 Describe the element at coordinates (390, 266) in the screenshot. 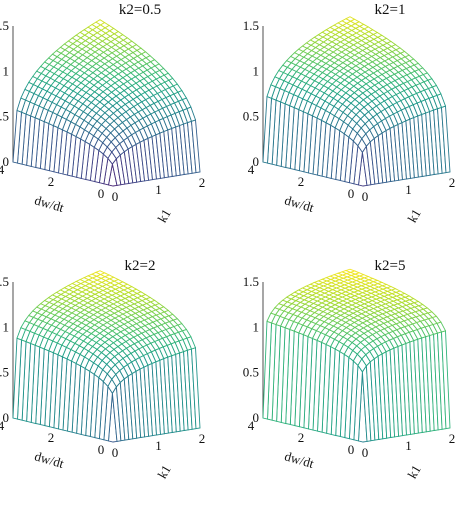

I see `panel-title: k2=5` at that location.